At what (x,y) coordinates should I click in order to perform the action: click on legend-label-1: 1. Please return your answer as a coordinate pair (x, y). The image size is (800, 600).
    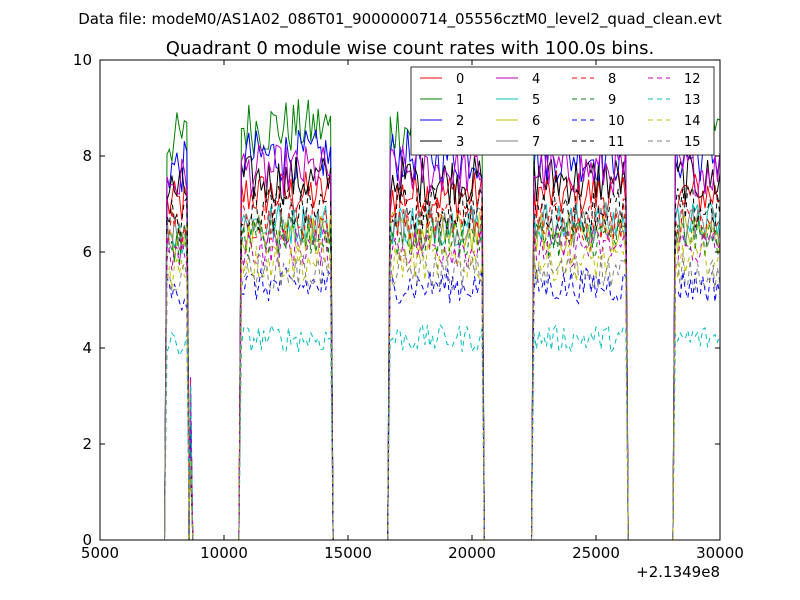
    Looking at the image, I should click on (460, 100).